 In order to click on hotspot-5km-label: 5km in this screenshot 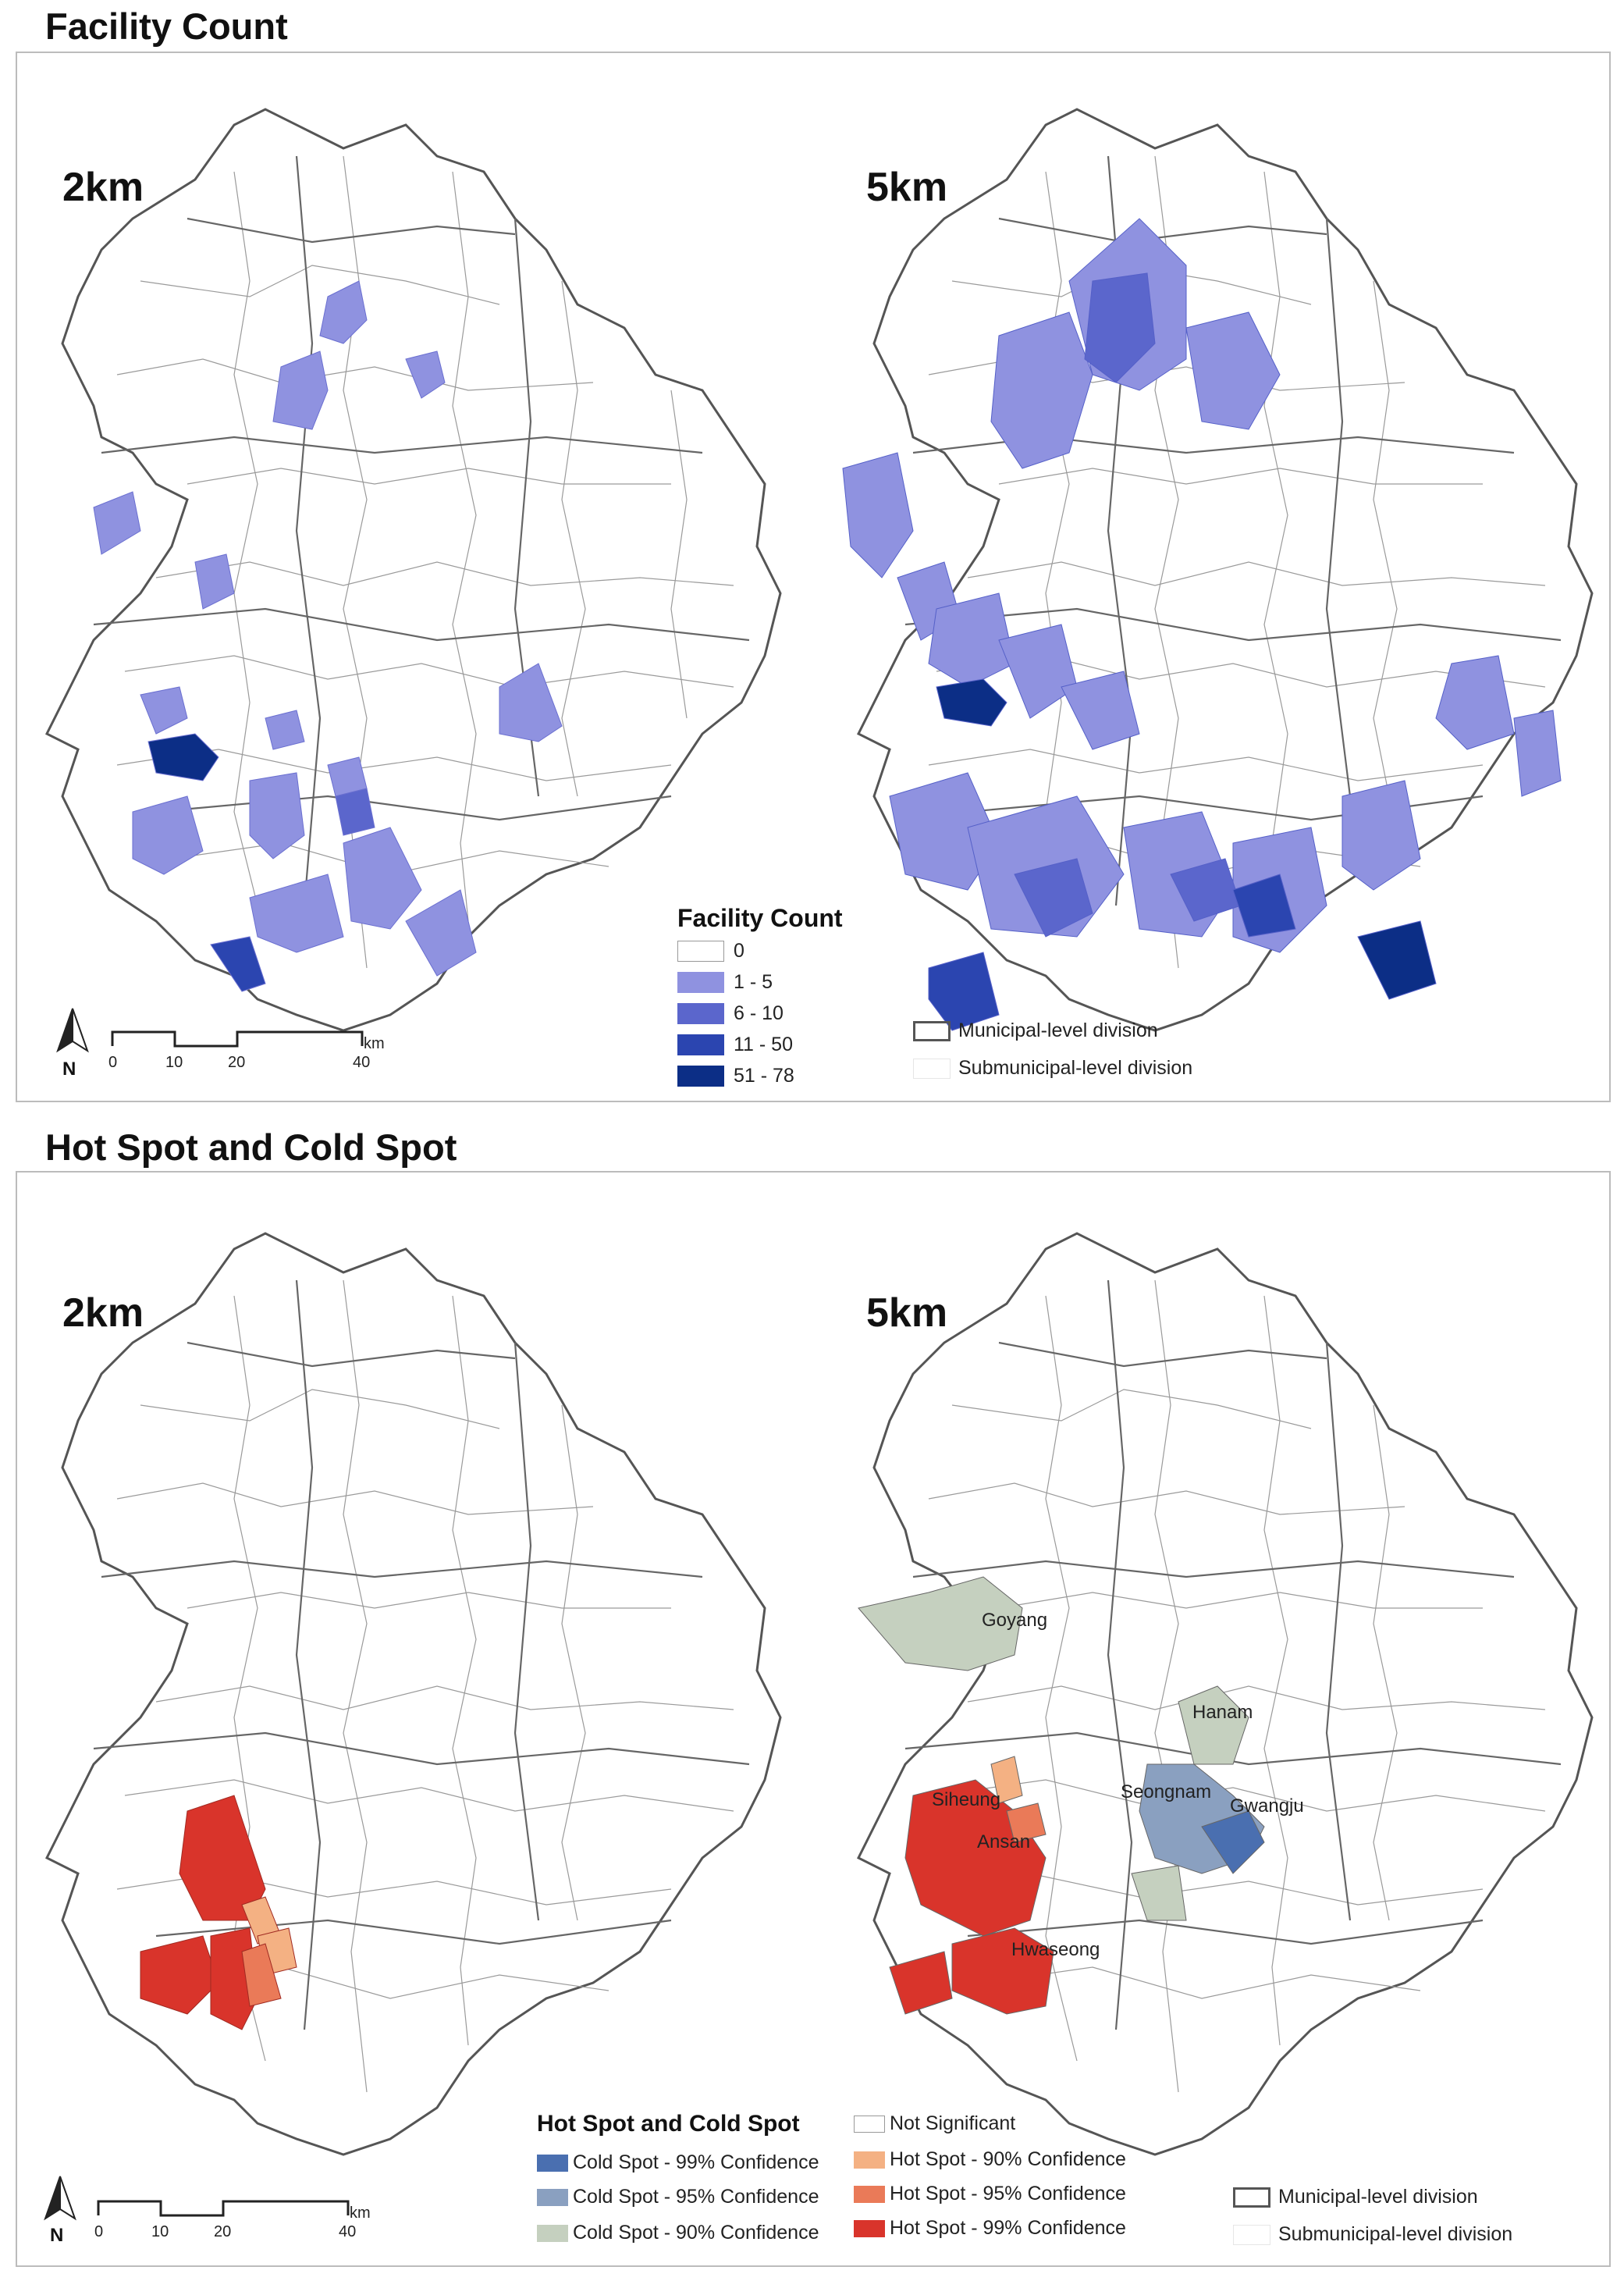, I will do `click(907, 1313)`.